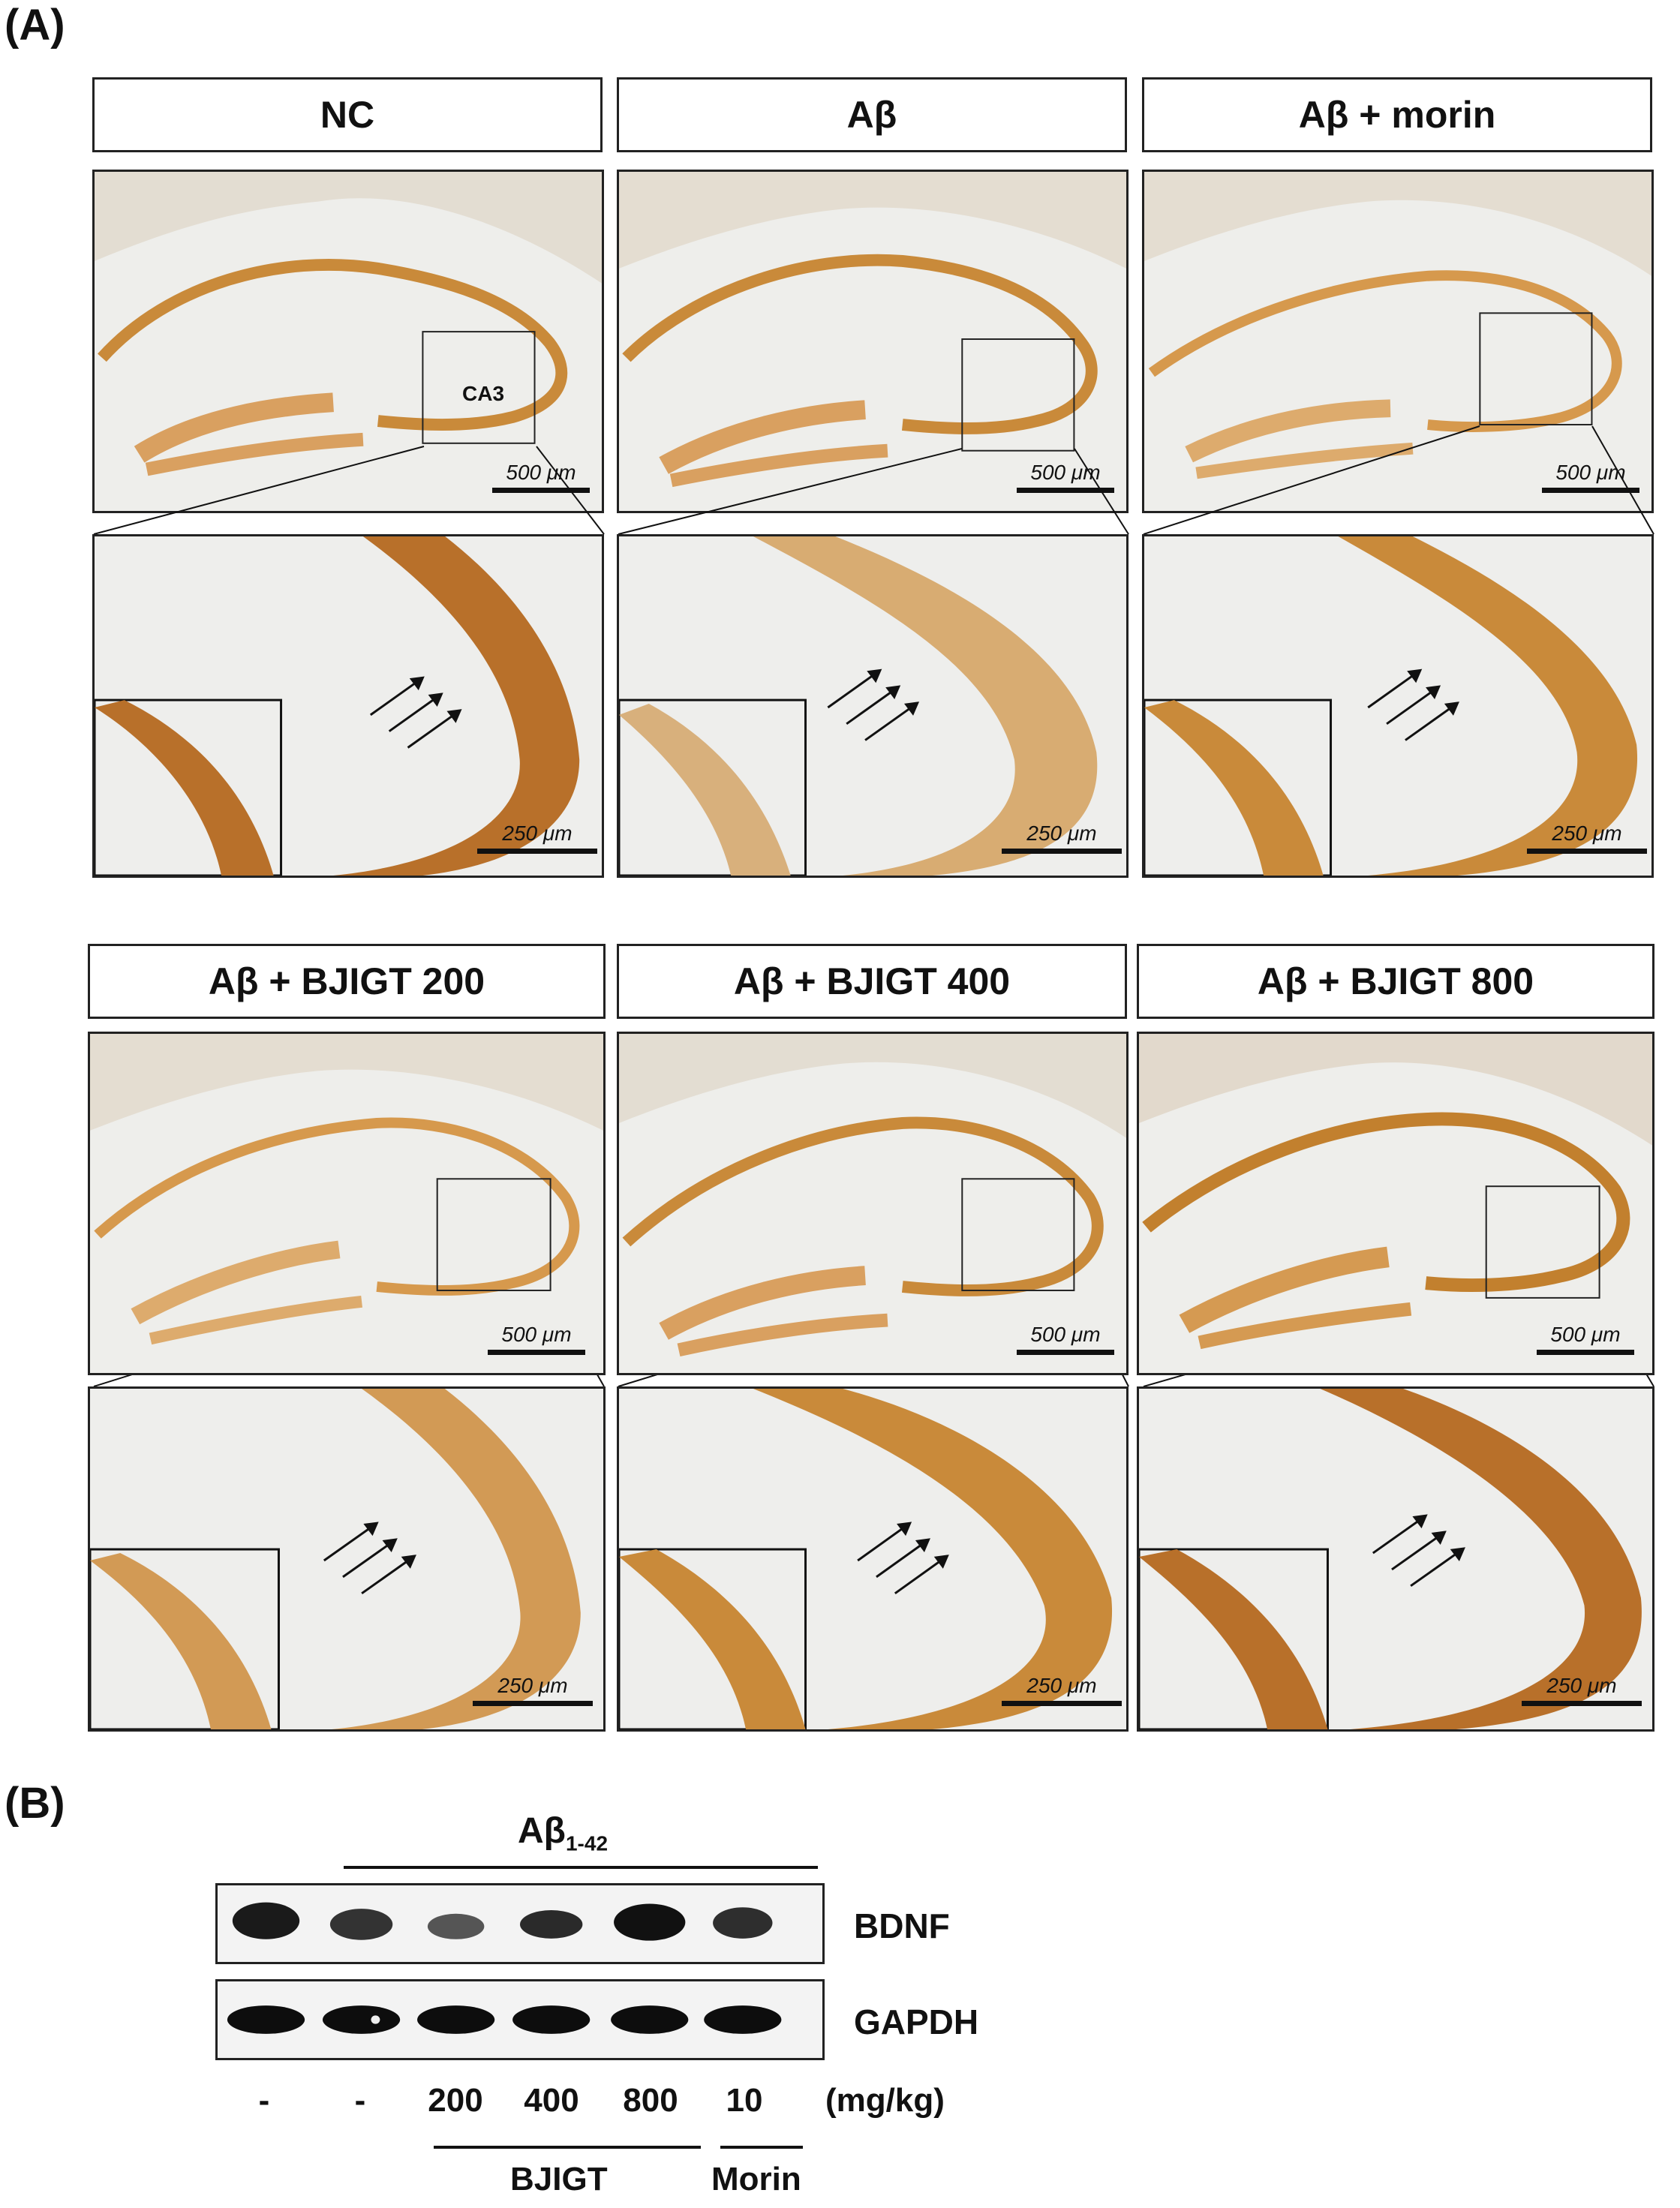  Describe the element at coordinates (1398, 706) in the screenshot. I see `zoom-image-abeta-morin: 250 μm` at that location.